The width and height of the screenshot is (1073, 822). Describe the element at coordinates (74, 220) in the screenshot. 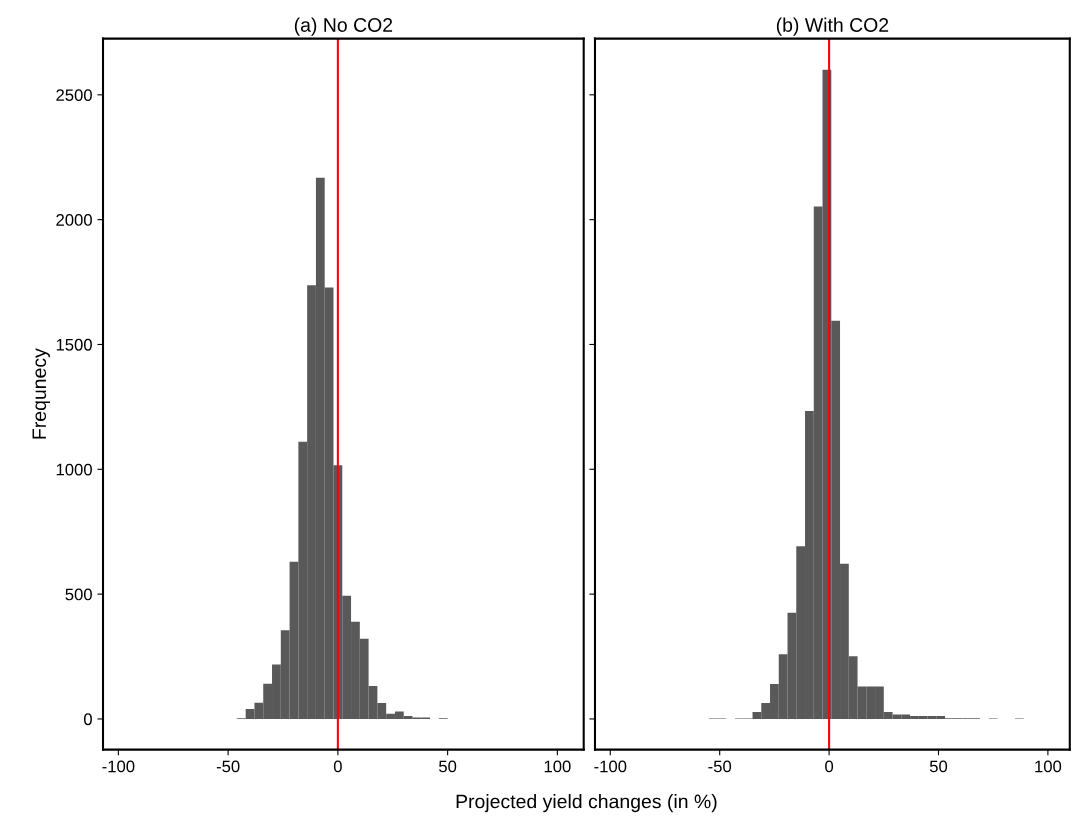

I see `y-tick-label: 2000` at that location.